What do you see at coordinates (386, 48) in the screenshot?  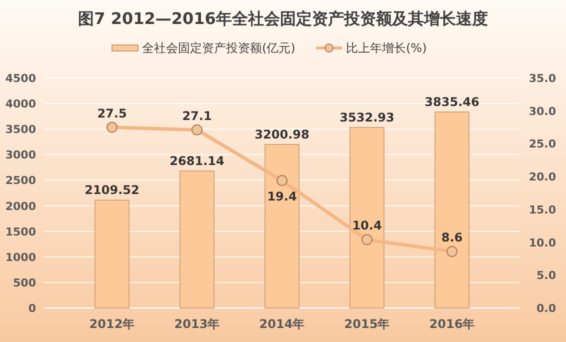 I see `legend-label: 比上年增长(%)` at bounding box center [386, 48].